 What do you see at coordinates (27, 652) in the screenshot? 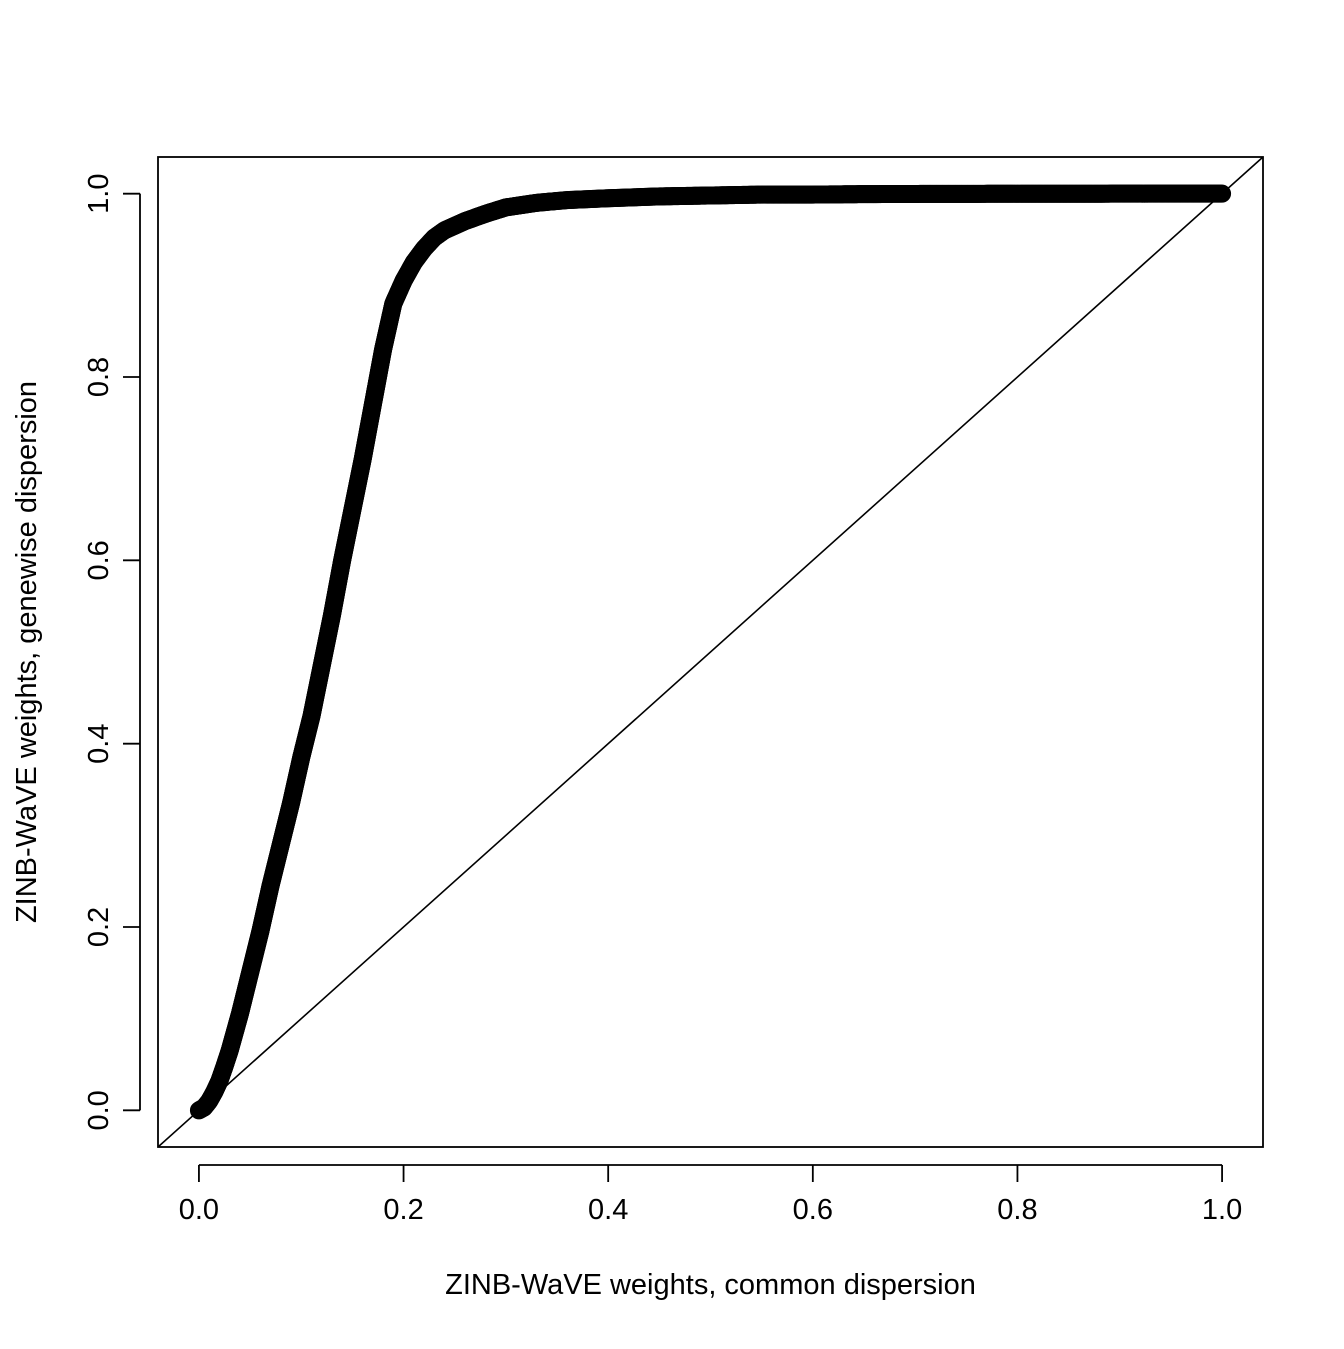
I see `y-axis-title: ZINB-WaVE weights, genewise dispersion` at bounding box center [27, 652].